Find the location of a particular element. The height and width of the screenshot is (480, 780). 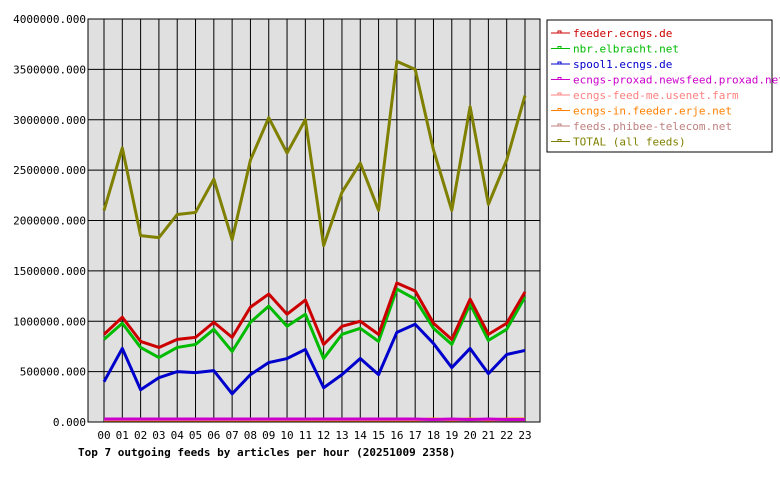

x-tick-label: 11 is located at coordinates (305, 435).